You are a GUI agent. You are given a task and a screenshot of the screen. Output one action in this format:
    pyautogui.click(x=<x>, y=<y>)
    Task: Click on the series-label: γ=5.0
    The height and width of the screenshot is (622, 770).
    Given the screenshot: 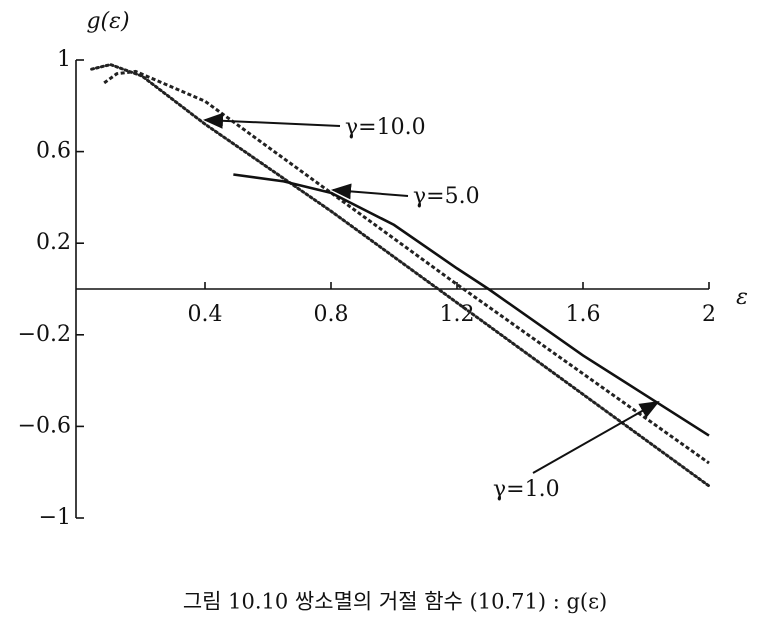 What is the action you would take?
    pyautogui.click(x=446, y=196)
    